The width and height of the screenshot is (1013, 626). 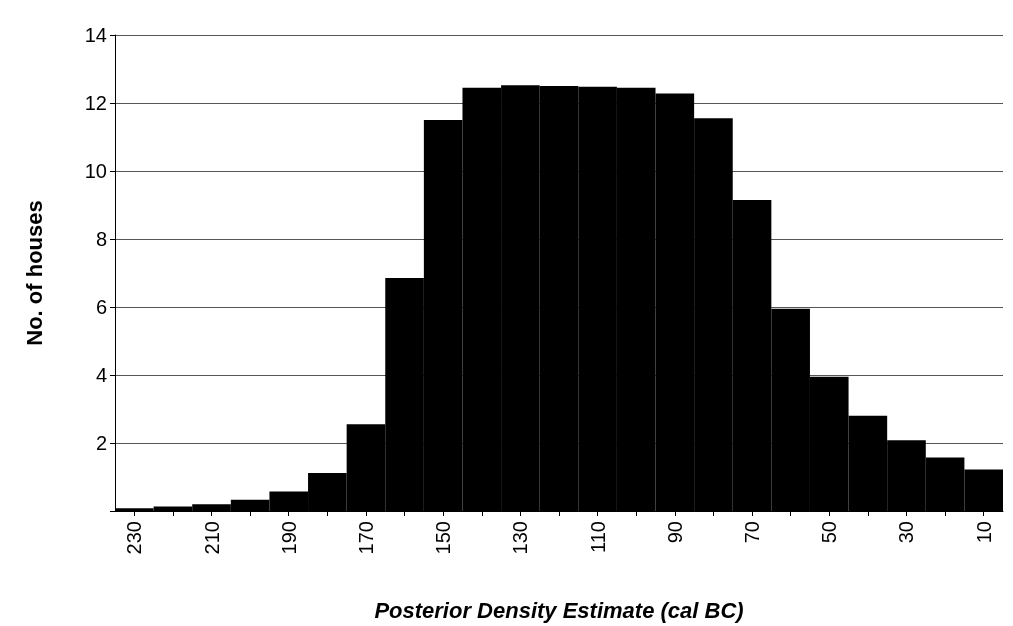 What do you see at coordinates (95, 171) in the screenshot?
I see `y-tick-label: 10` at bounding box center [95, 171].